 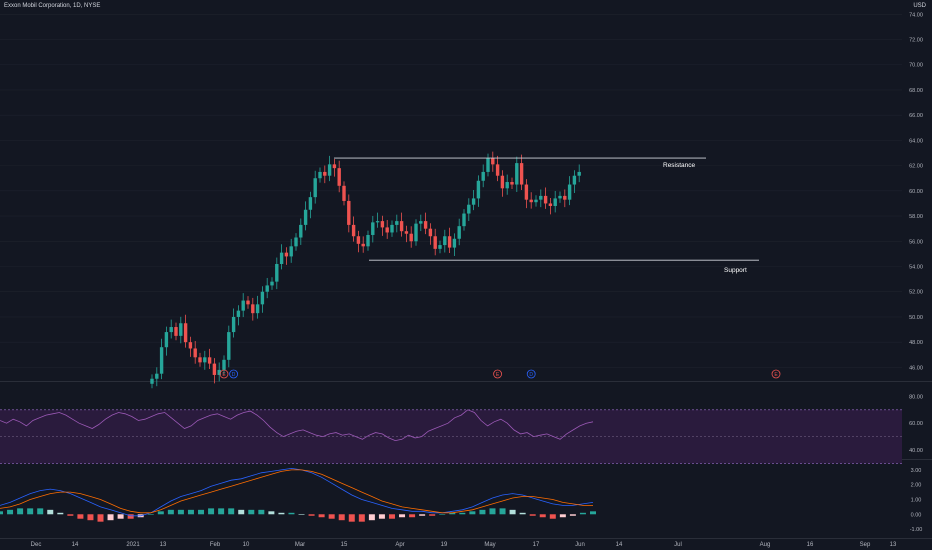 What do you see at coordinates (916, 451) in the screenshot?
I see `rsi-tick-label: 40.00` at bounding box center [916, 451].